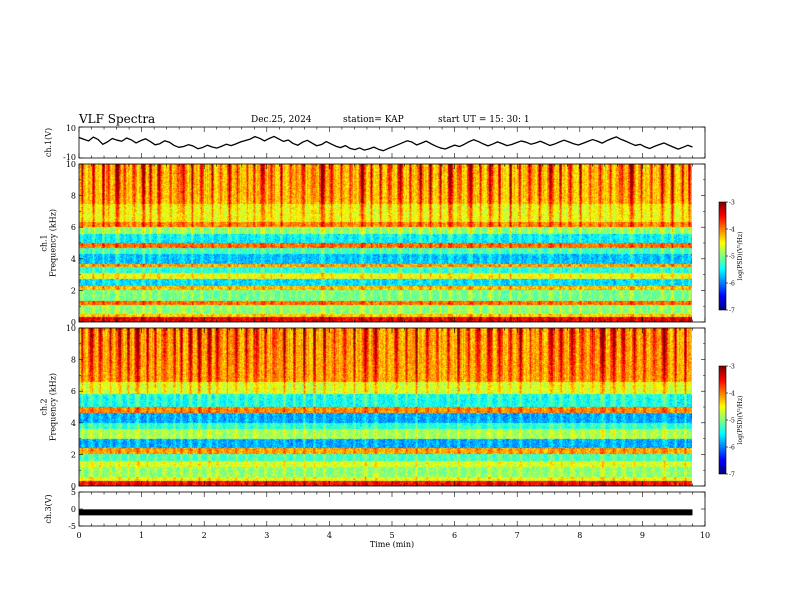 This screenshot has width=792, height=612. What do you see at coordinates (73, 423) in the screenshot?
I see `spectrogram-ch2-ytick-label: 4` at bounding box center [73, 423].